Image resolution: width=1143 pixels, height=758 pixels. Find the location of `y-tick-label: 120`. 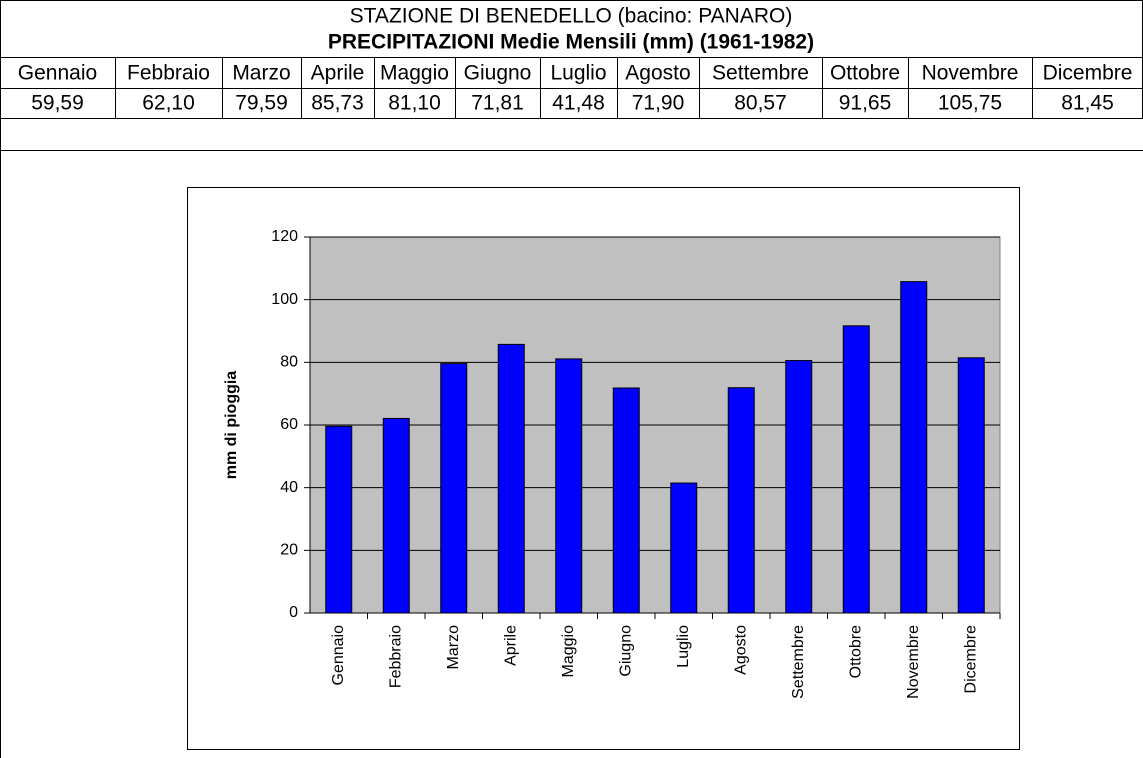

y-tick-label: 120 is located at coordinates (284, 236).